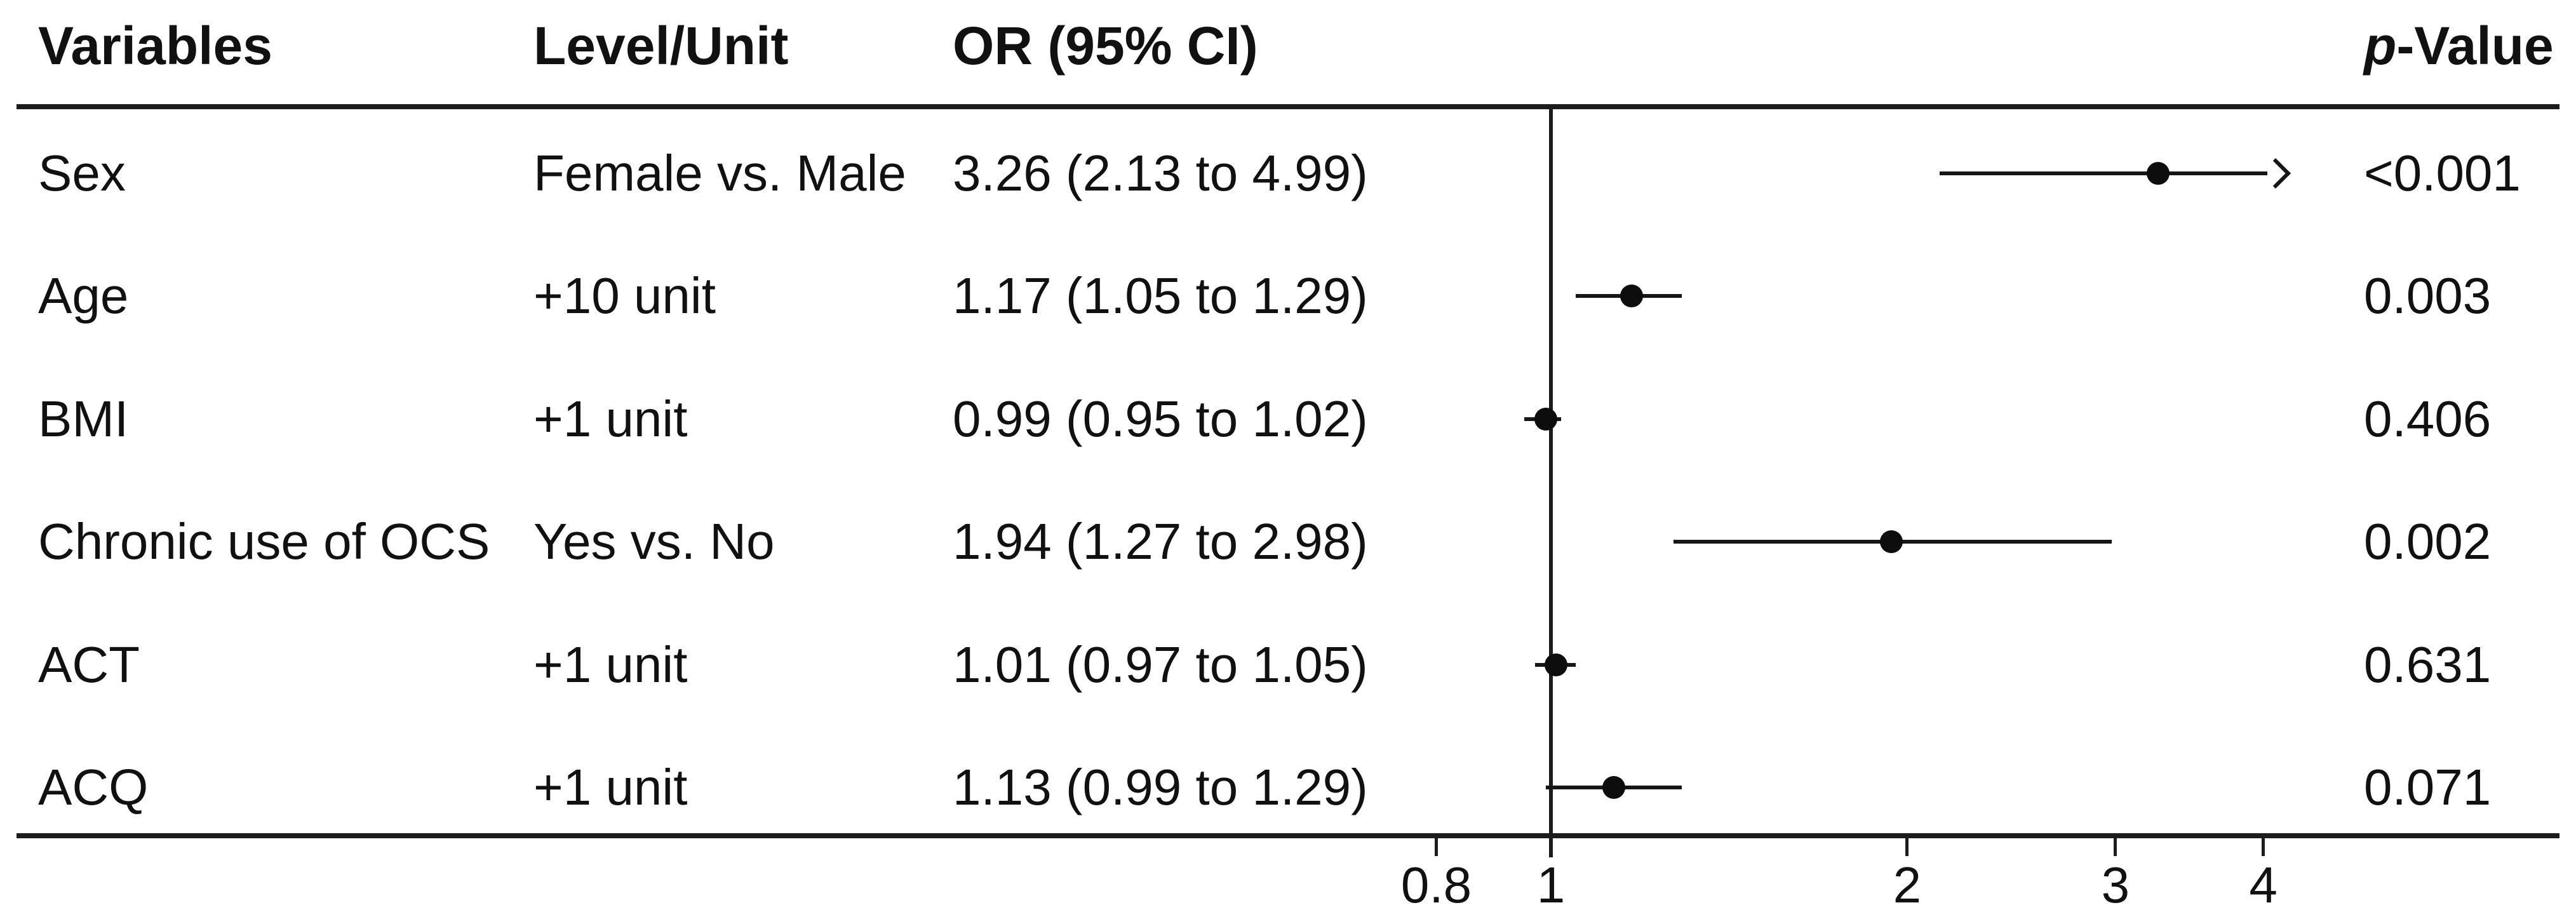  Describe the element at coordinates (2428, 664) in the screenshot. I see `row-p-value: 0.631` at that location.